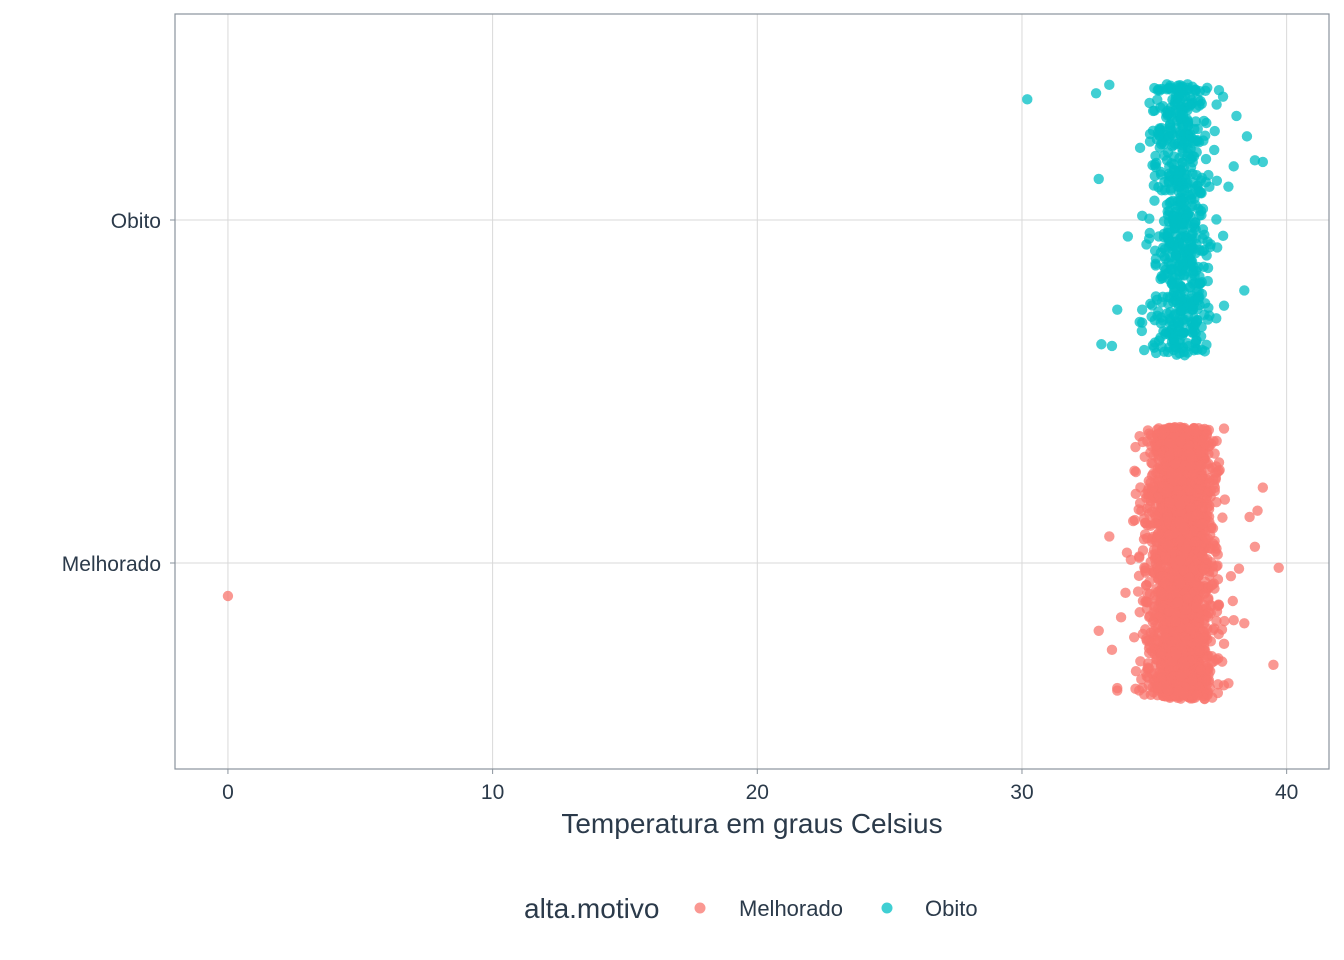 The image size is (1344, 960). Describe the element at coordinates (136, 221) in the screenshot. I see `y-tick-label: Obito` at that location.